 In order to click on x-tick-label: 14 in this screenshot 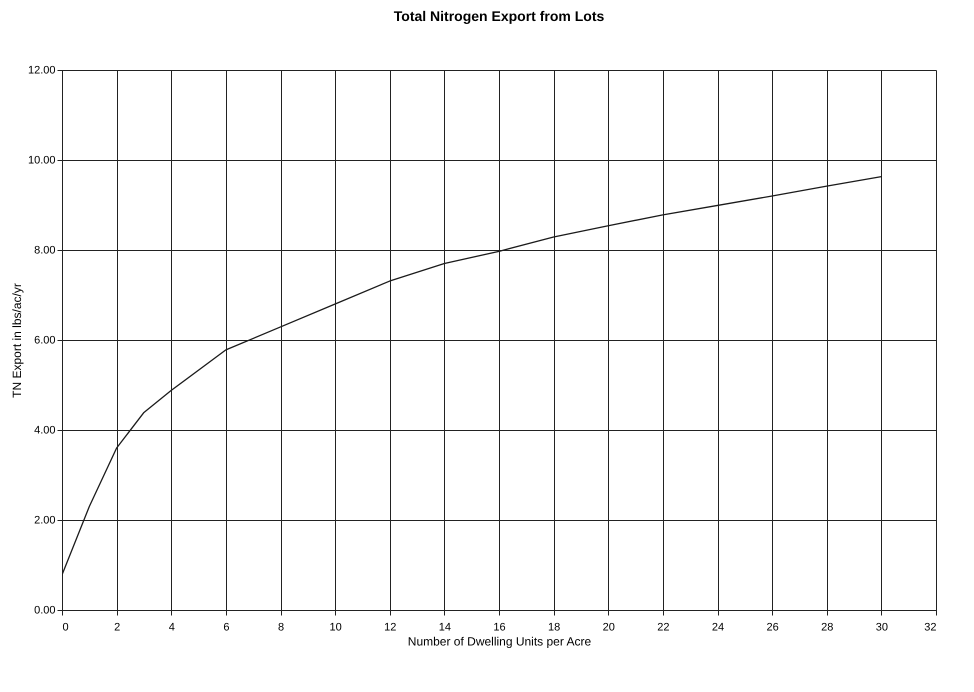, I will do `click(444, 628)`.